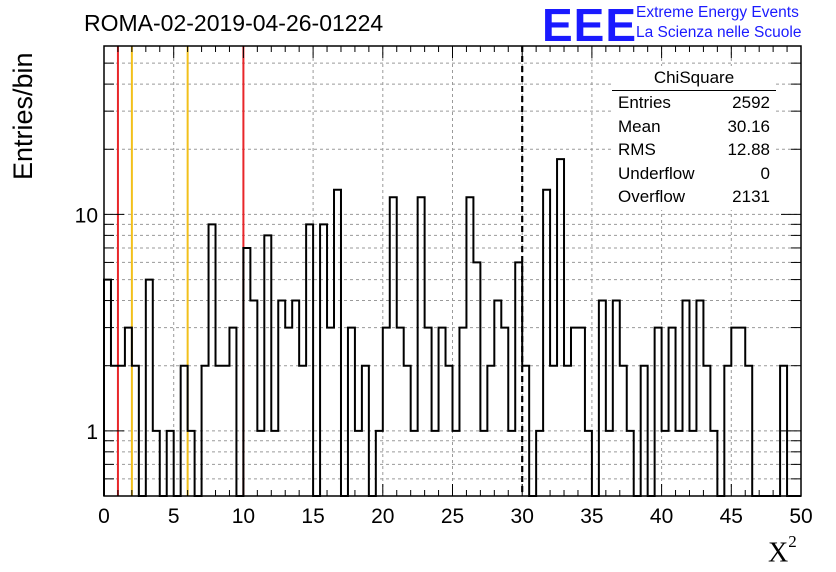 This screenshot has width=836, height=572. I want to click on x-axis-label: X2, so click(782, 550).